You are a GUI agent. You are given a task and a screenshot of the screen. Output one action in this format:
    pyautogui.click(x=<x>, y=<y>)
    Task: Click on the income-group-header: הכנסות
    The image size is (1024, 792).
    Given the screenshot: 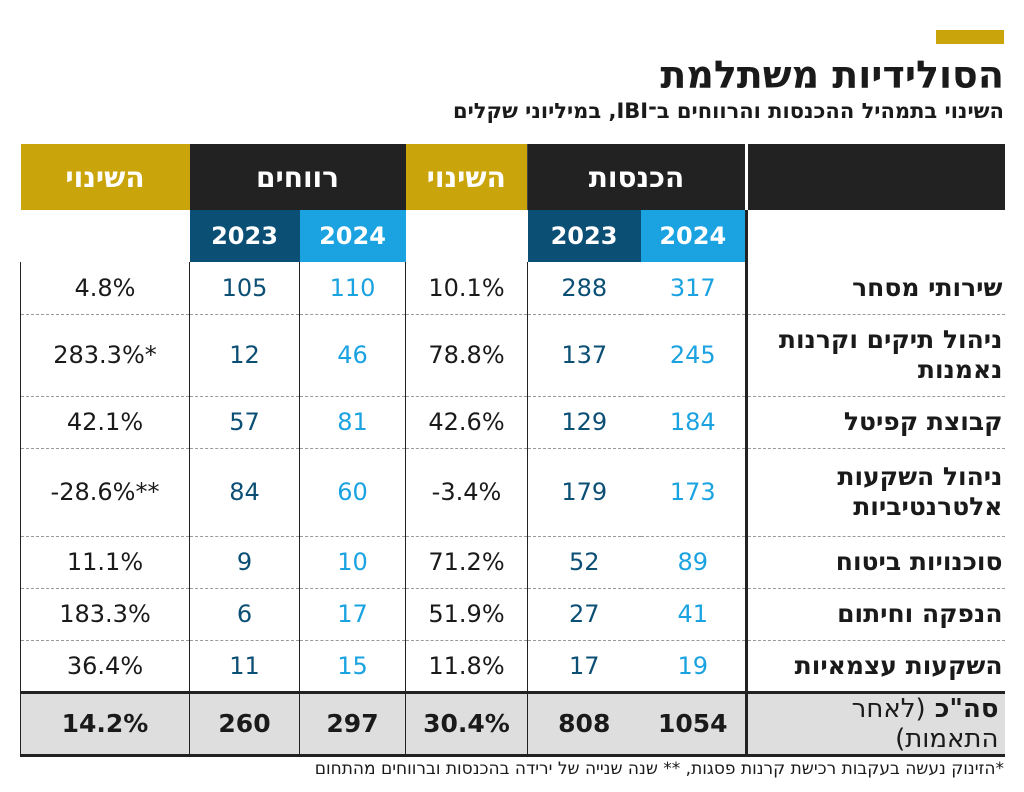 What is the action you would take?
    pyautogui.click(x=637, y=177)
    